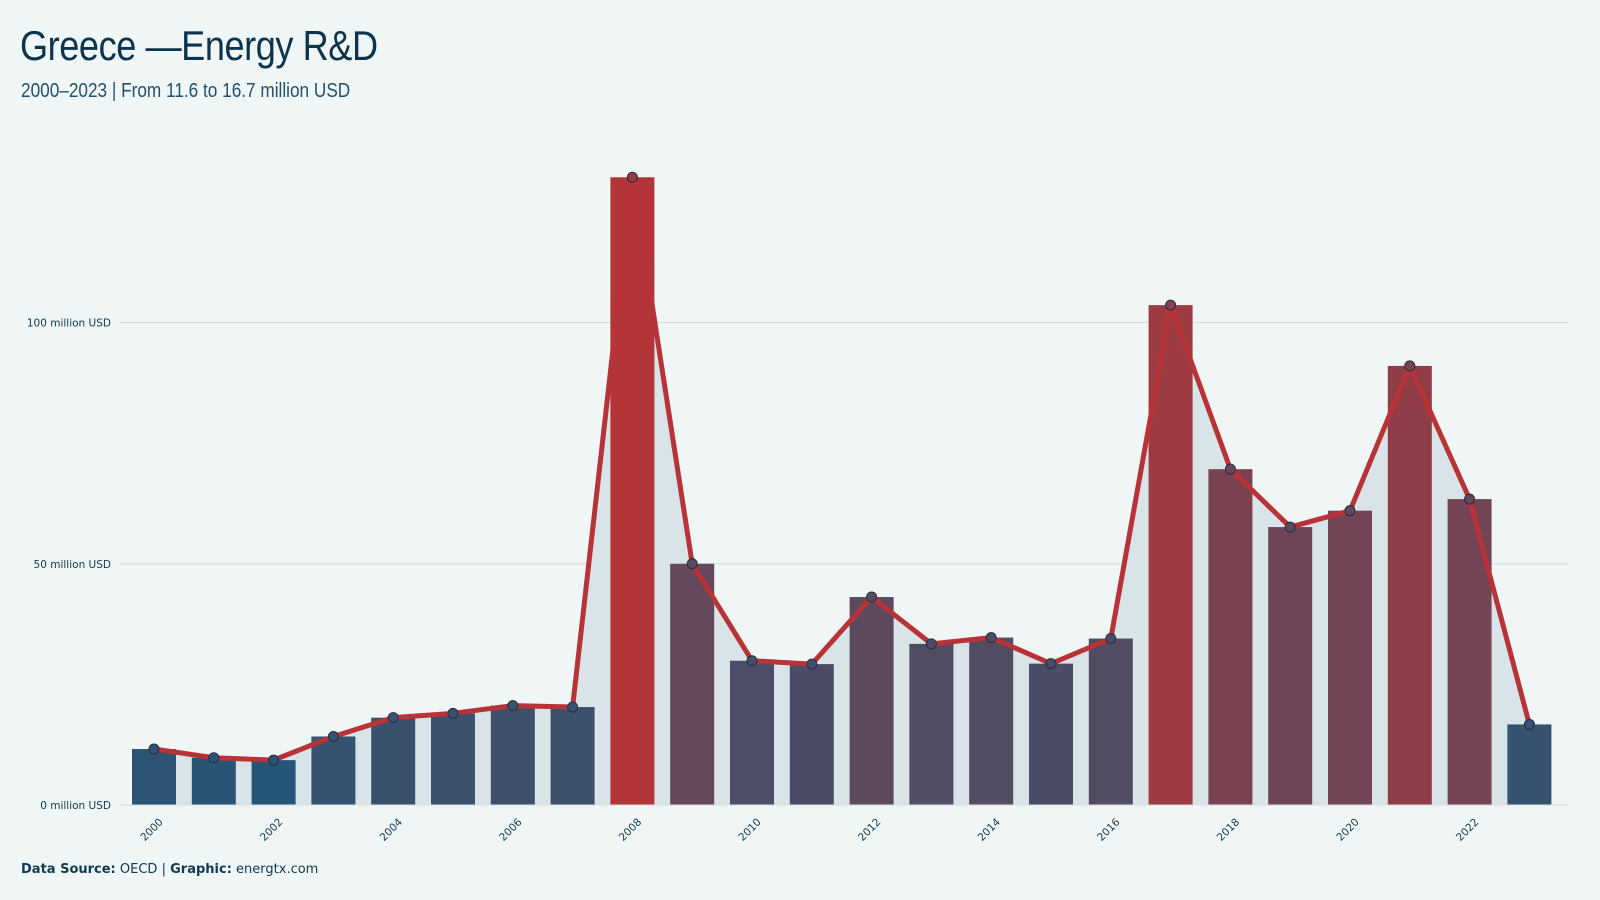 This screenshot has width=1600, height=900. What do you see at coordinates (154, 749) in the screenshot?
I see `point-2000` at bounding box center [154, 749].